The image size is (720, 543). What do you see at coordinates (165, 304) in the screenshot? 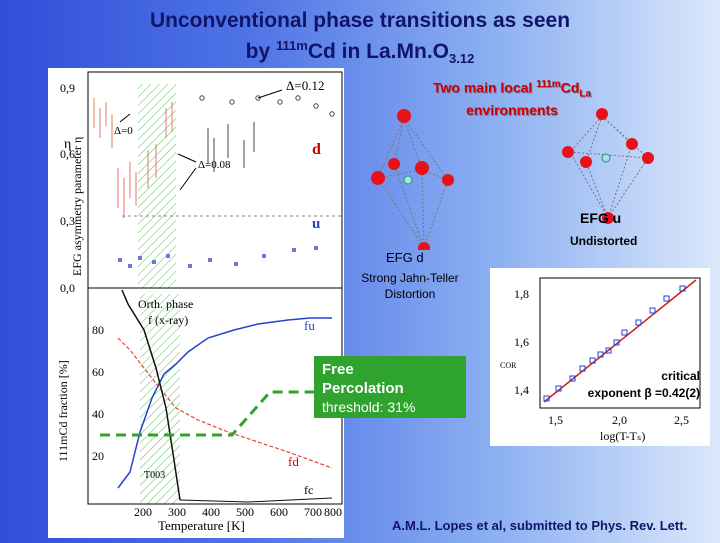
I see `label-orth-phase: Orth. phase` at bounding box center [165, 304].